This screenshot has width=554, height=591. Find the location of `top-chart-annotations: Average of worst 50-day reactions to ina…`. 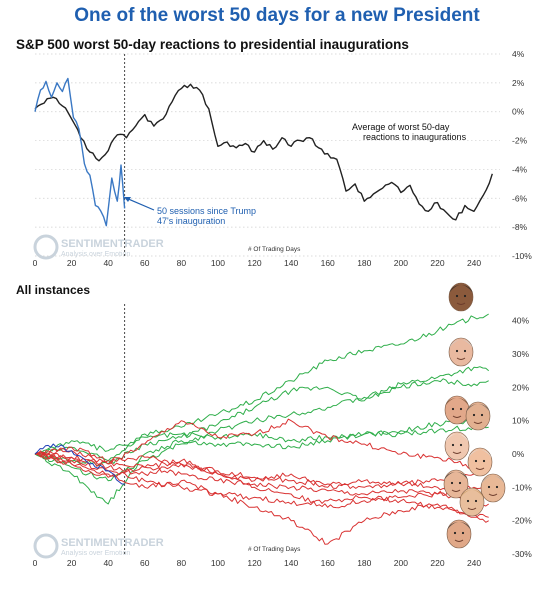

top-chart-annotations: Average of worst 50-day reactions to ina… is located at coordinates (295, 174).